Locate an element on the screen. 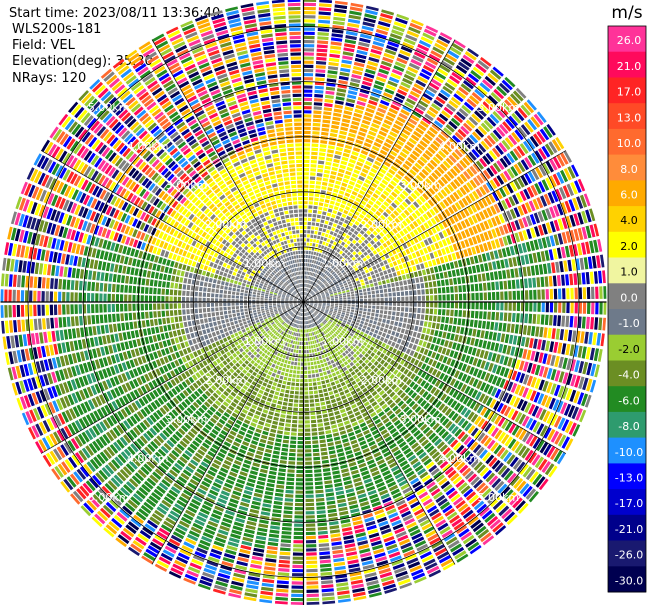  colorbar-tick-label: -8.0 is located at coordinates (628, 426).